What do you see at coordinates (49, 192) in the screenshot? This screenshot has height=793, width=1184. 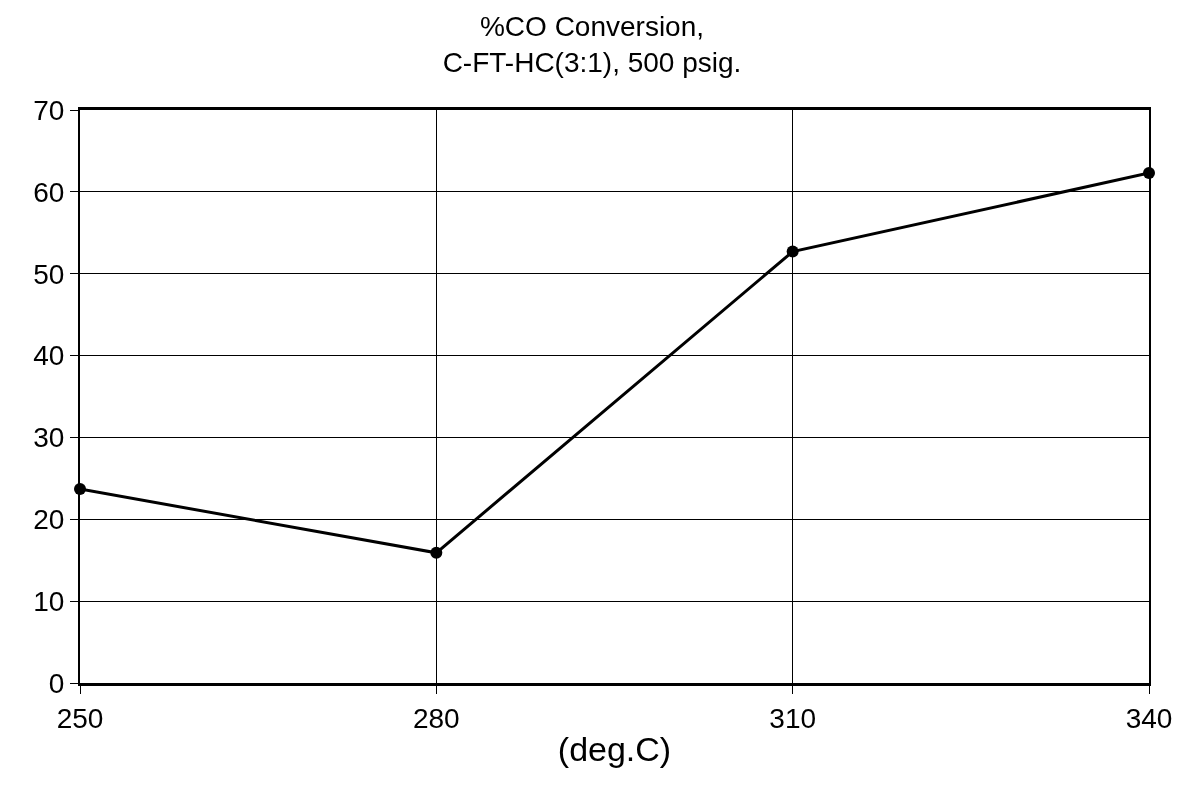 I see `y-tick-label: 60` at bounding box center [49, 192].